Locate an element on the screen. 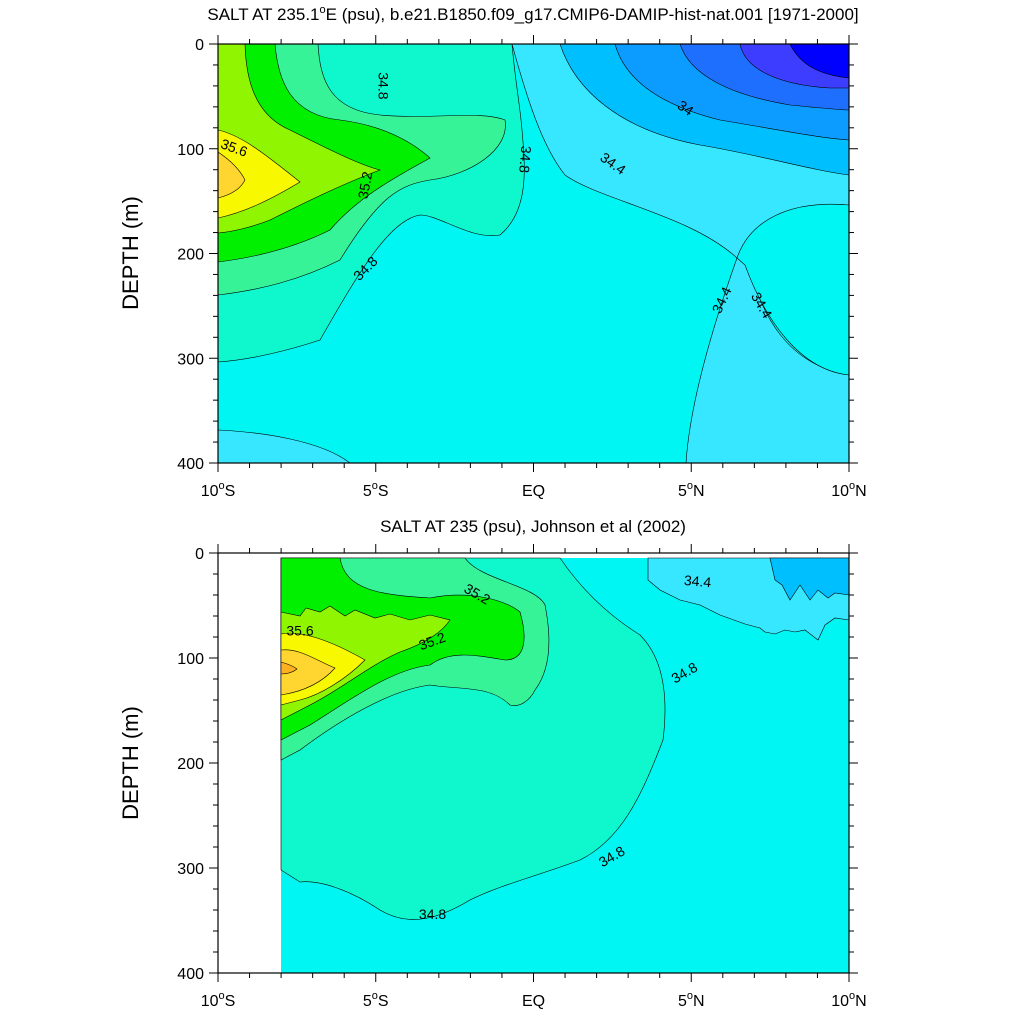 This screenshot has height=1024, width=1024. contour-label: 35.2 is located at coordinates (365, 185).